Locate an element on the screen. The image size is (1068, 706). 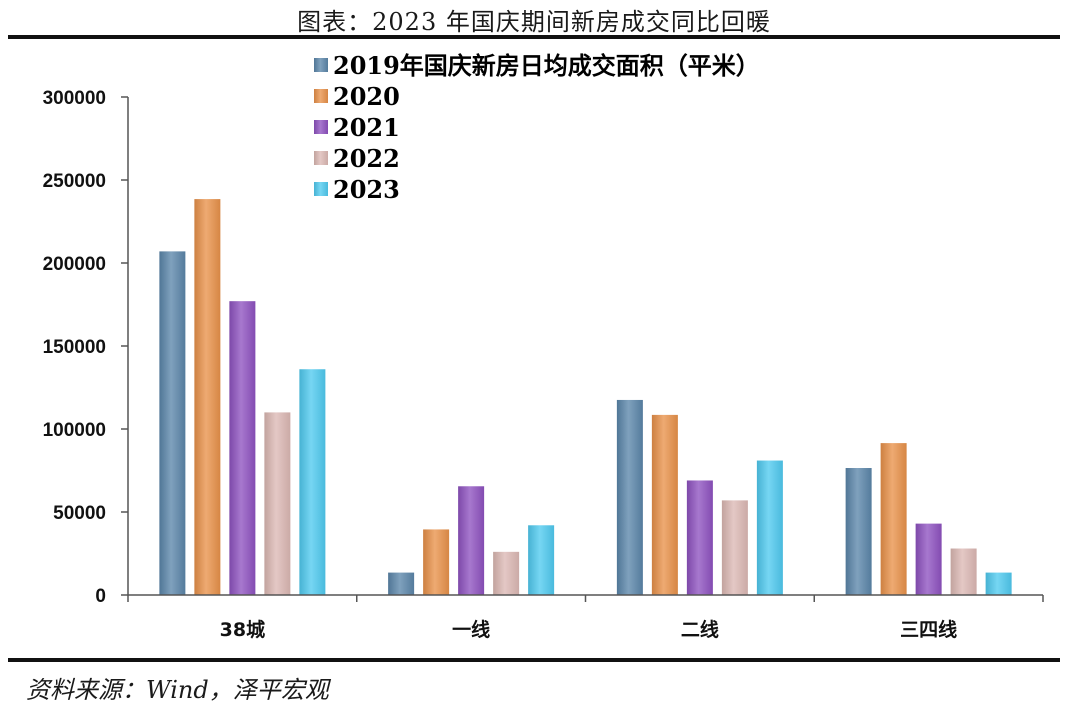
legend-label: 2019年国庆新房日均成交面积（平米） is located at coordinates (546, 65).